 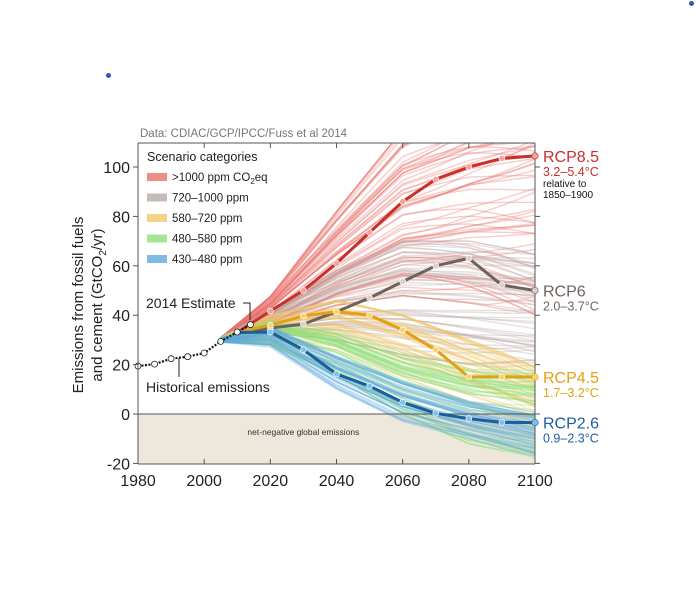 I want to click on rcp-label-note: relative to, so click(x=565, y=184).